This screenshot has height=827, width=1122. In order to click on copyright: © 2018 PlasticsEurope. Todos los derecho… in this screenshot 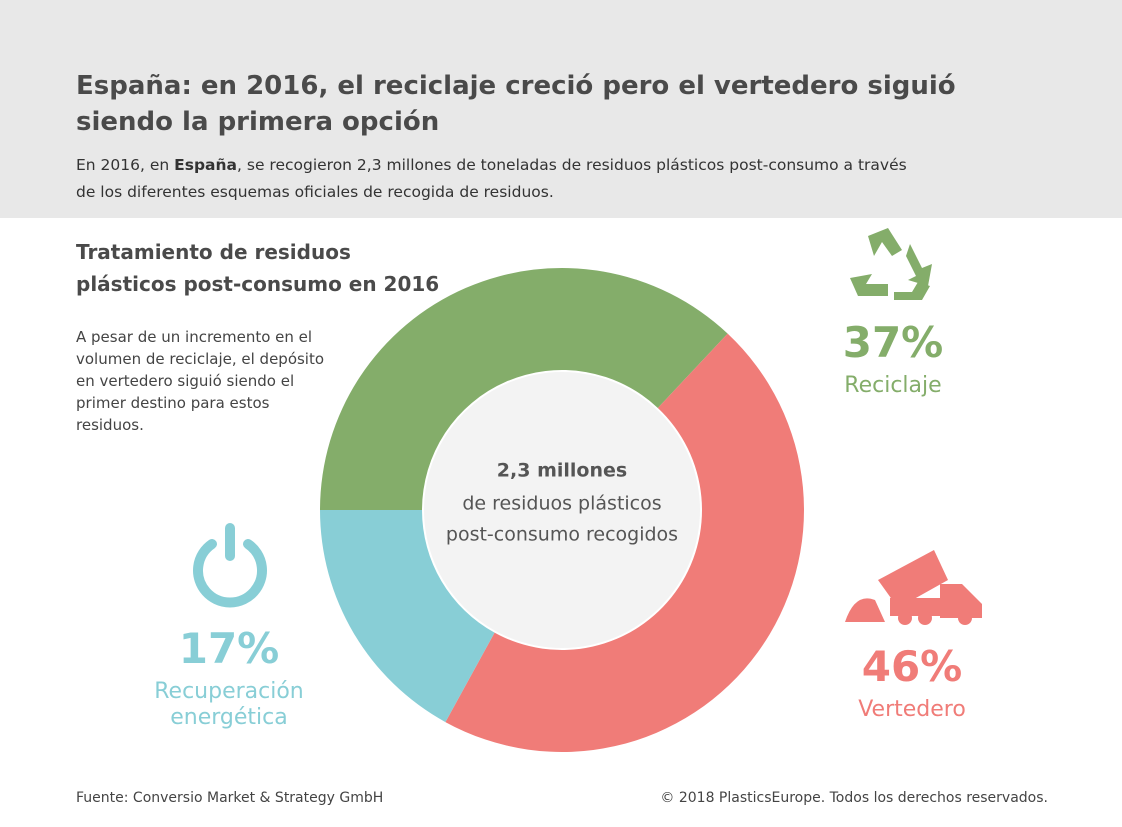, I will do `click(854, 798)`.